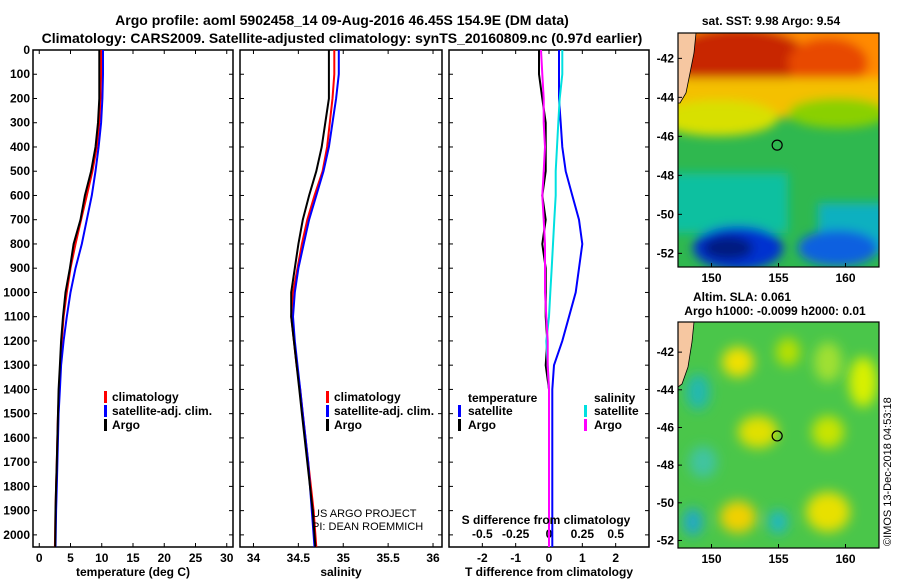 This screenshot has width=900, height=585. I want to click on legend-label-s-argo: Argo, so click(608, 425).